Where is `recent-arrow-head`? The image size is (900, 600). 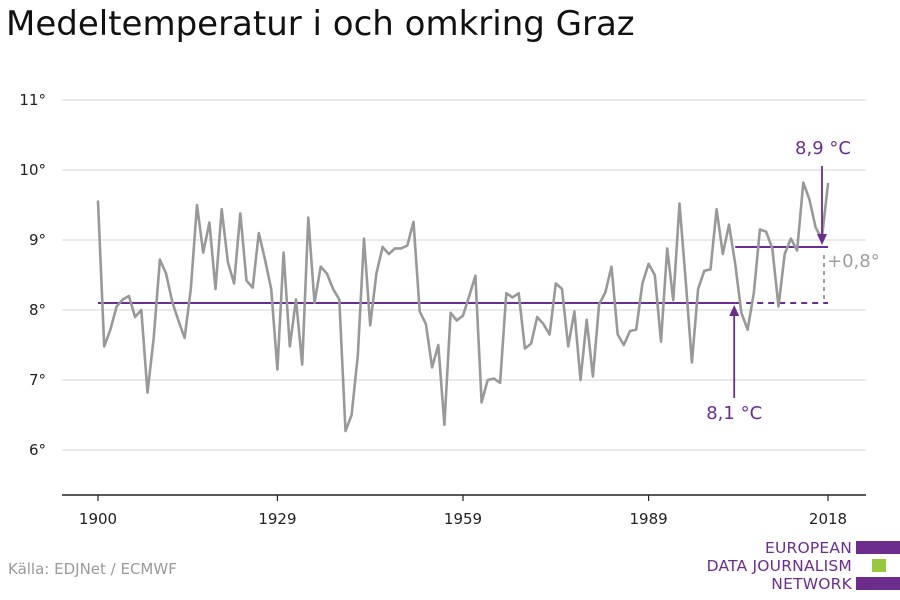 recent-arrow-head is located at coordinates (822, 239).